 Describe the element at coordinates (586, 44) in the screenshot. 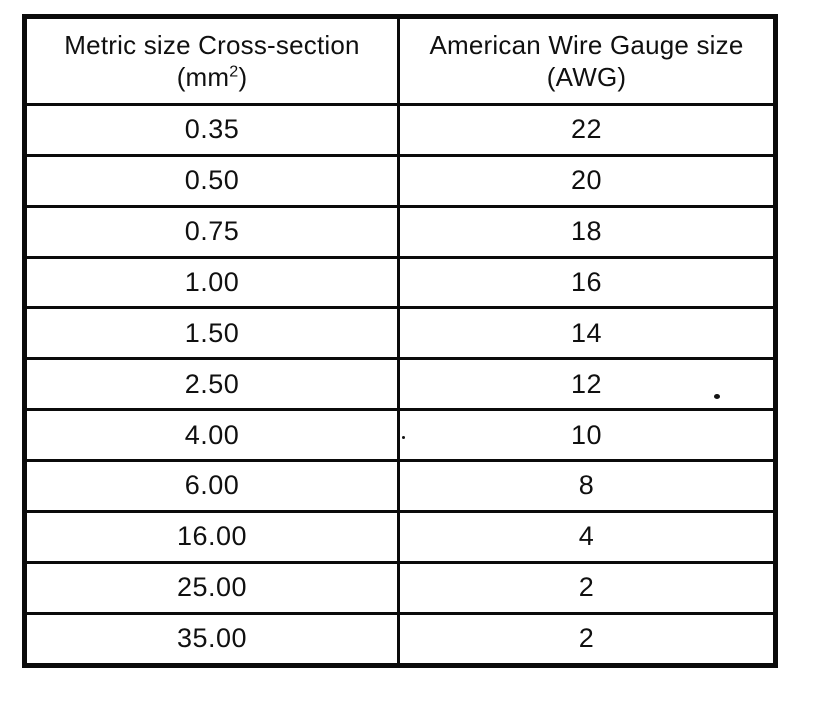

I see `awg-header-line1: American Wire Gauge size` at that location.